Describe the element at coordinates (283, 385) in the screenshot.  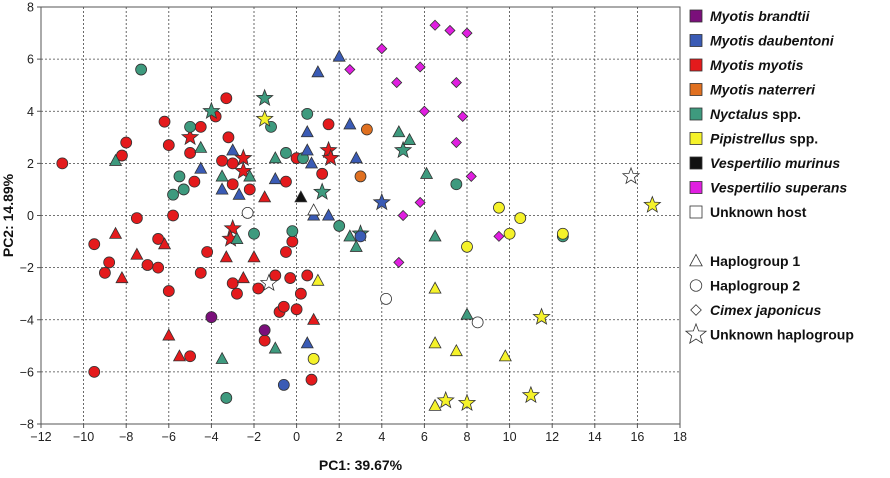
I see `data-point-daubentoni-circle` at that location.